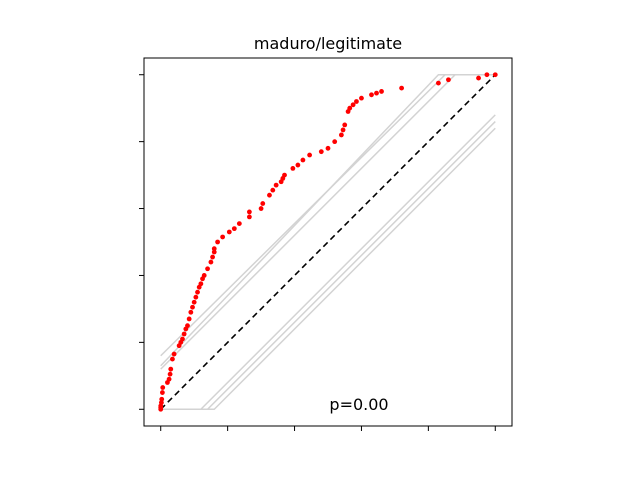  I want to click on chart-title: maduro/legitimate, so click(328, 43).